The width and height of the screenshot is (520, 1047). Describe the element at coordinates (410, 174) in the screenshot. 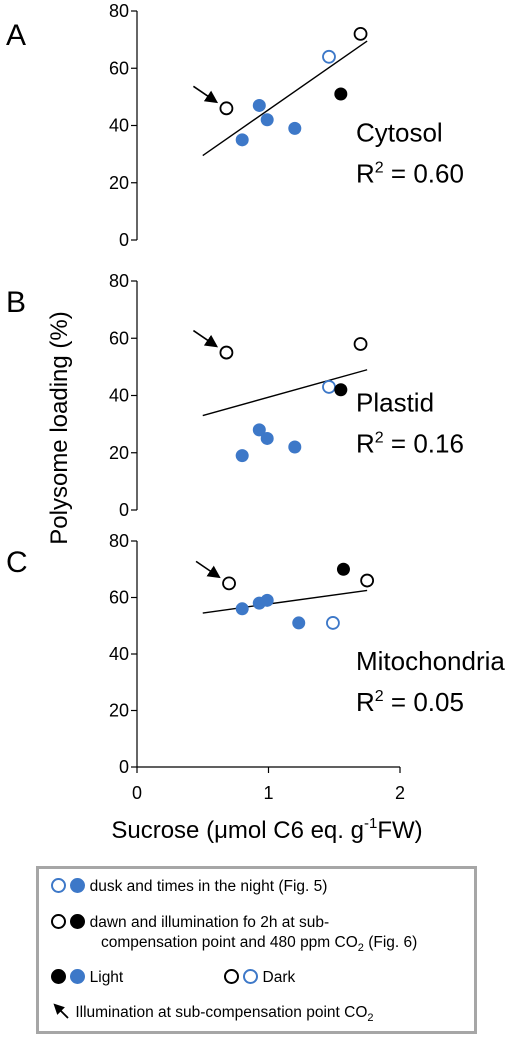

I see `r-squared-label: R2 = 0.60` at that location.